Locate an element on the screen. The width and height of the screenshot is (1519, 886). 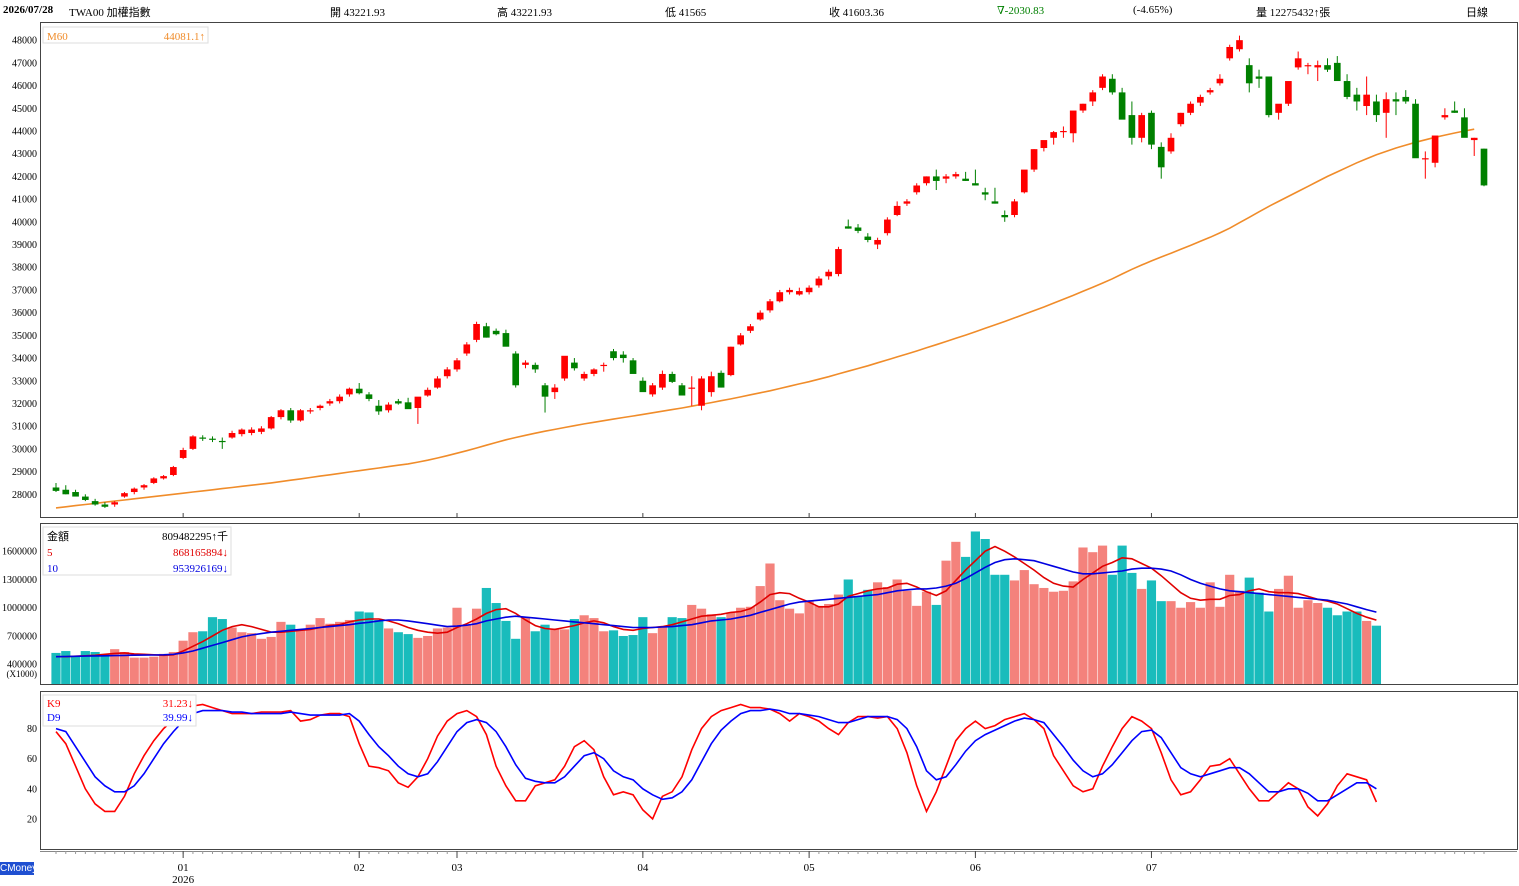
price-axis-tick: 28000 is located at coordinates (24, 495).